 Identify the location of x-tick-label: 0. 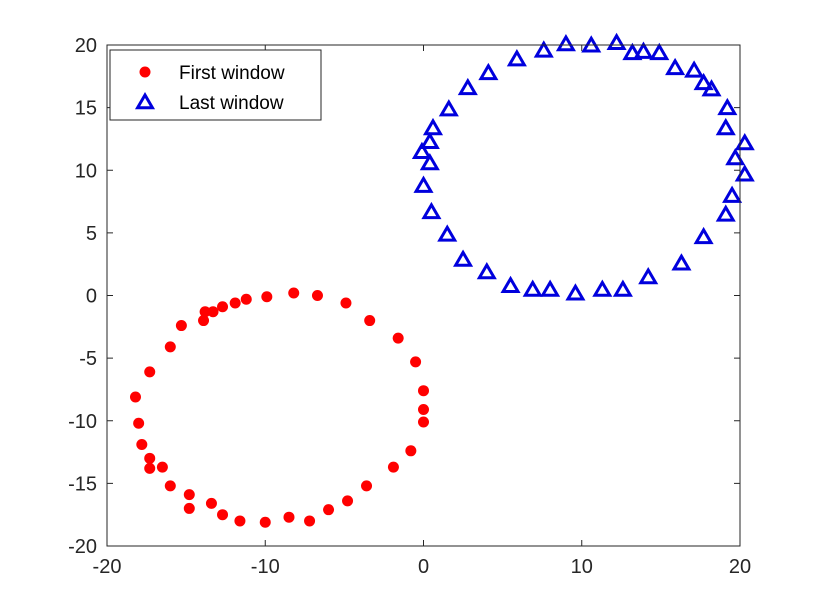
(423, 567).